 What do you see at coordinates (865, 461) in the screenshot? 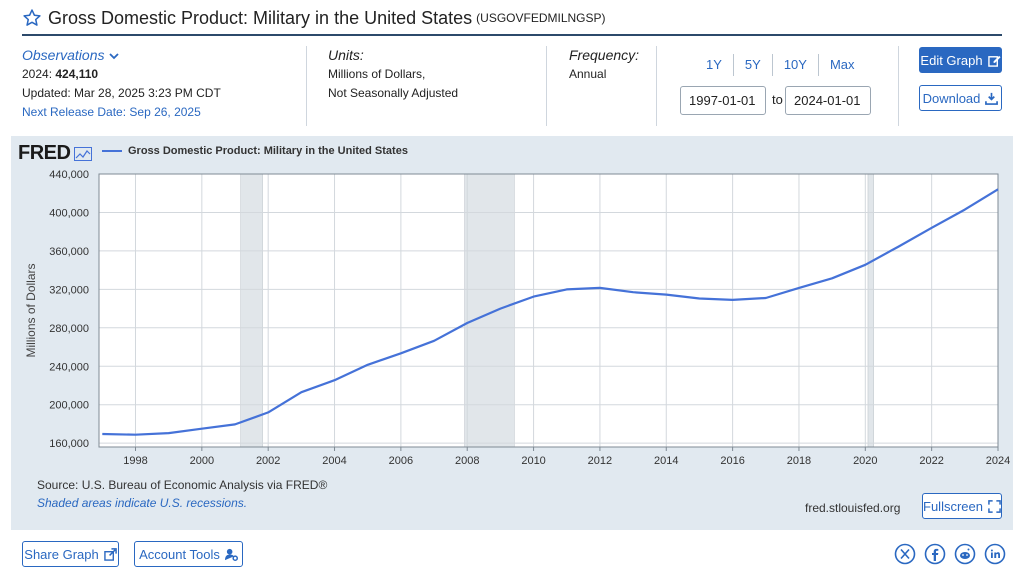
I see `x-tick-label: 2020` at bounding box center [865, 461].